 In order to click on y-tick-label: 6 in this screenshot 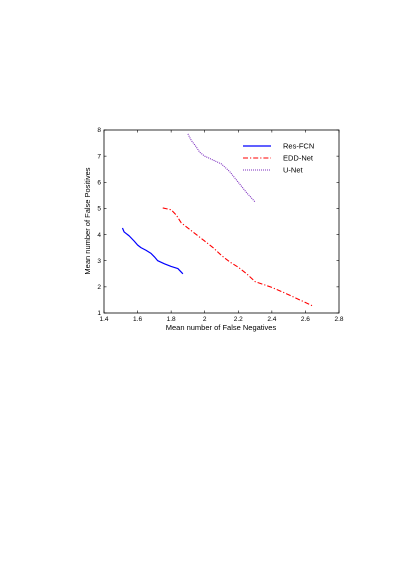, I will do `click(99, 182)`.